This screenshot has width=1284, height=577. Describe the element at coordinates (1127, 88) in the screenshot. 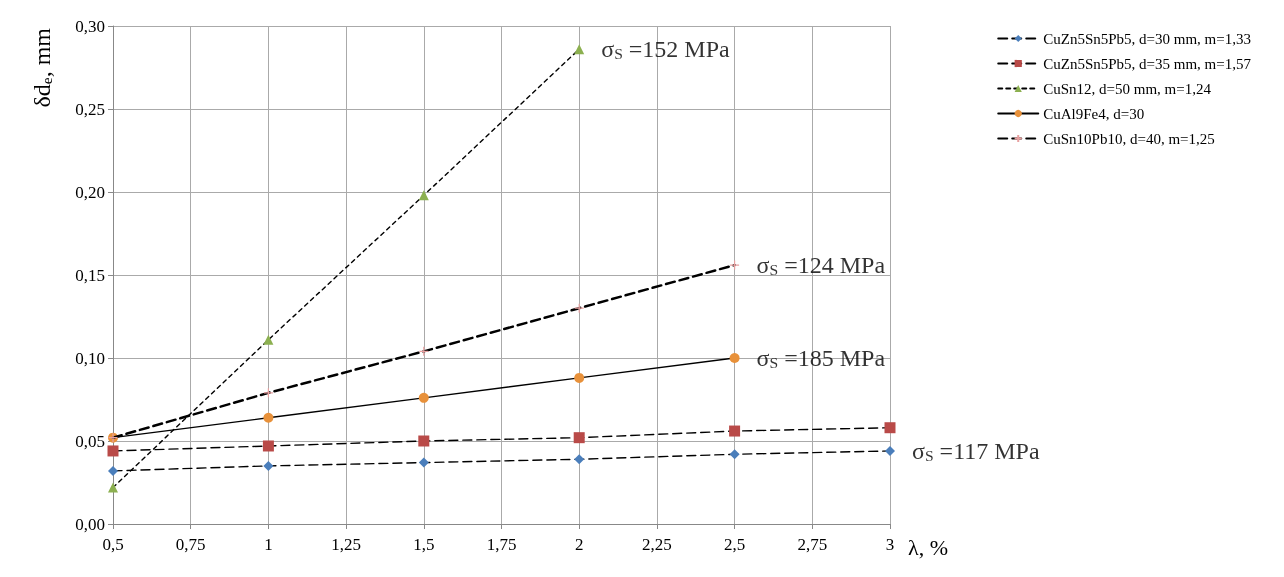

I see `legend-label: CuSn12, d=50 mm, m=1,24` at that location.